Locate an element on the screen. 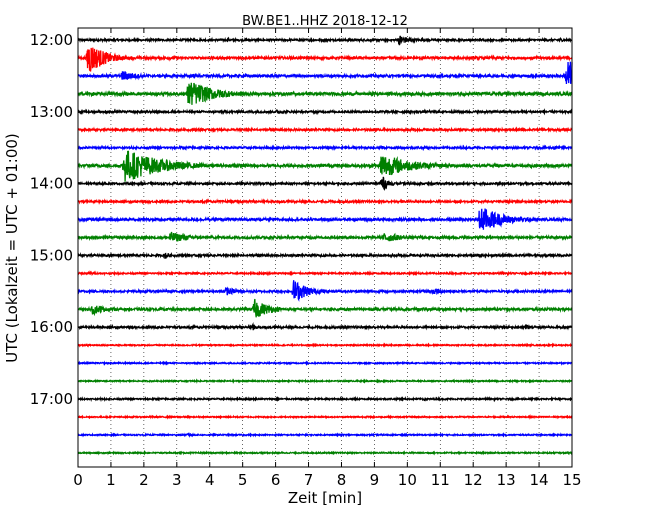  y-axis-label: UTC (Lokalzeit = UTC + 01:00) is located at coordinates (12, 248).